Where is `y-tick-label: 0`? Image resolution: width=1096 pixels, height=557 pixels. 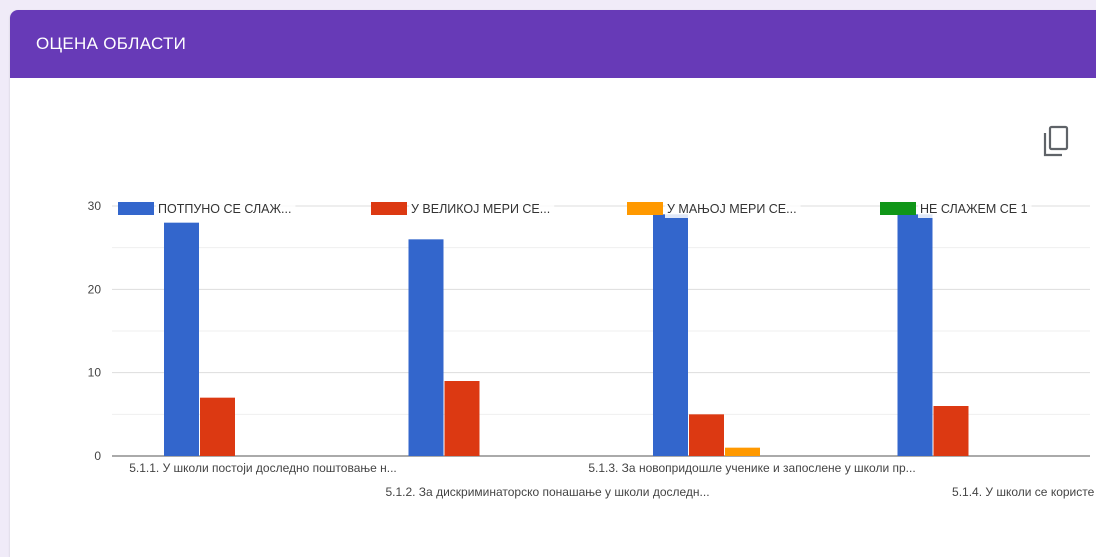 y-tick-label: 0 is located at coordinates (97, 456).